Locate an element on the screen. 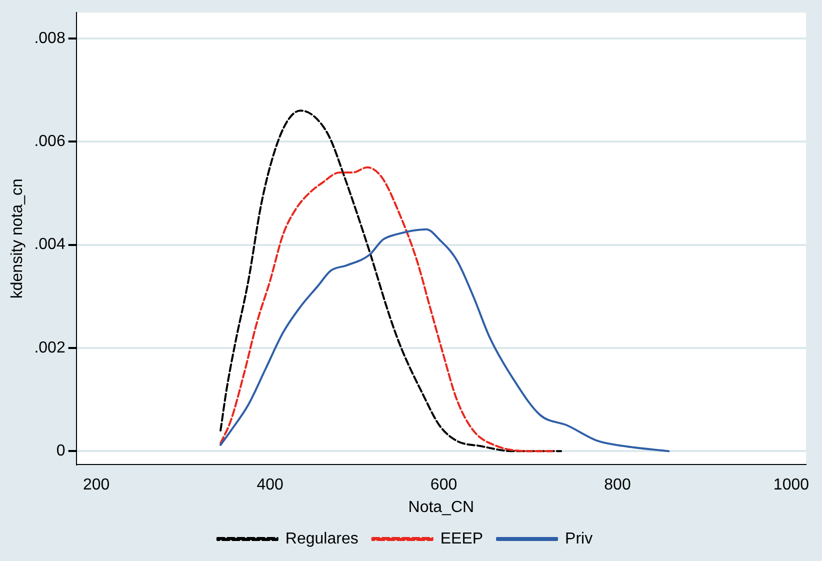 The width and height of the screenshot is (822, 561). x-tick-label: 1000 is located at coordinates (791, 485).